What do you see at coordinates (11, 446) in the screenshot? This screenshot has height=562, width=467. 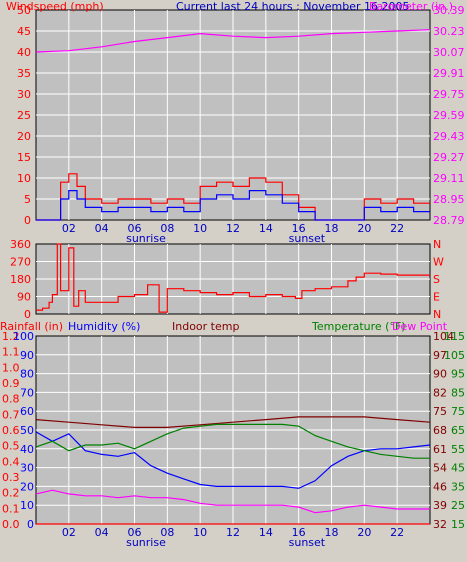 I see `rainfall-axis-tick: 0.5` at bounding box center [11, 446].